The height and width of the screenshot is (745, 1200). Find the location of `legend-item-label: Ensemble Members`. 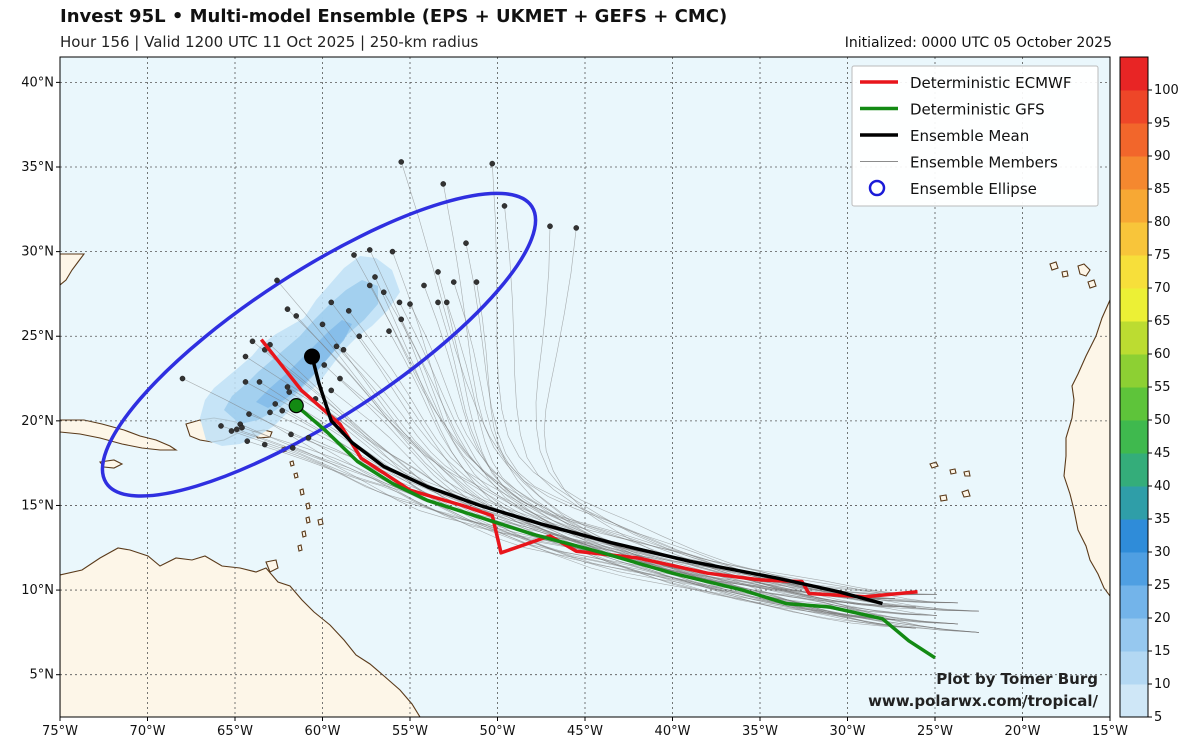

legend-item-label: Ensemble Members is located at coordinates (984, 163).